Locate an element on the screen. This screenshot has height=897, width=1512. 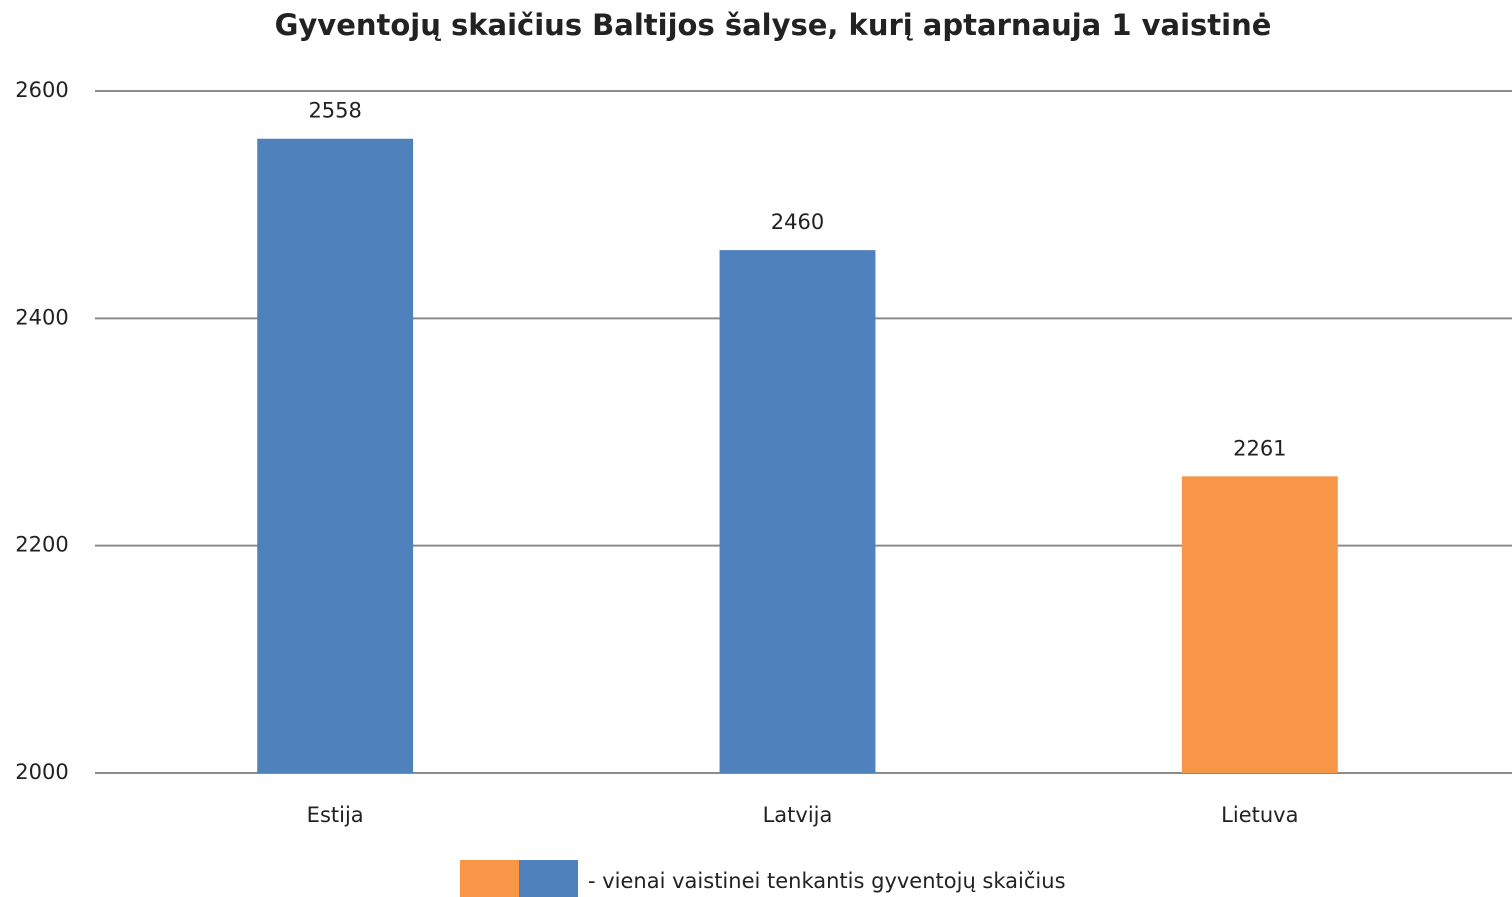
x-tick-label: Latvija is located at coordinates (798, 815).